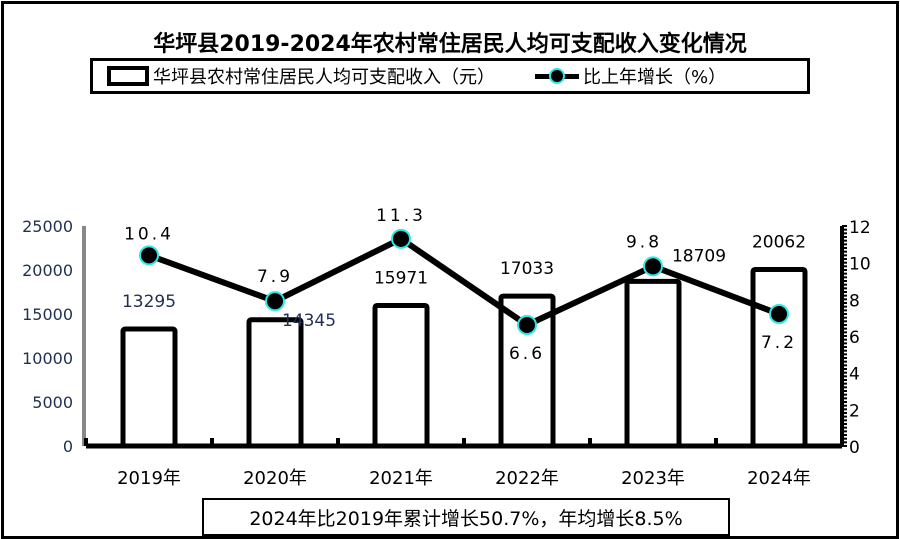 This screenshot has height=539, width=900. Describe the element at coordinates (275, 478) in the screenshot. I see `x-axis-tick-label: 2020年` at that location.